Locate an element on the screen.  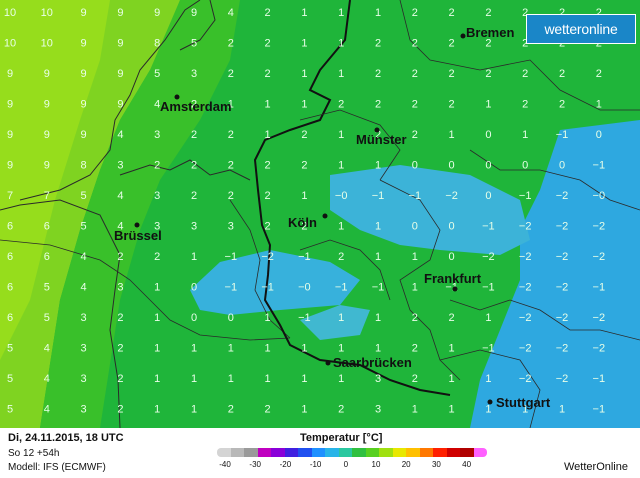
state-border-hesse is located at coordinates (420, 280).